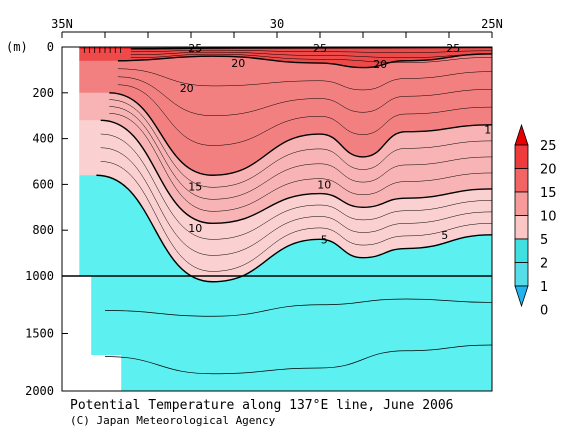  What do you see at coordinates (50, 47) in the screenshot?
I see `y-tick-label: 0` at bounding box center [50, 47].